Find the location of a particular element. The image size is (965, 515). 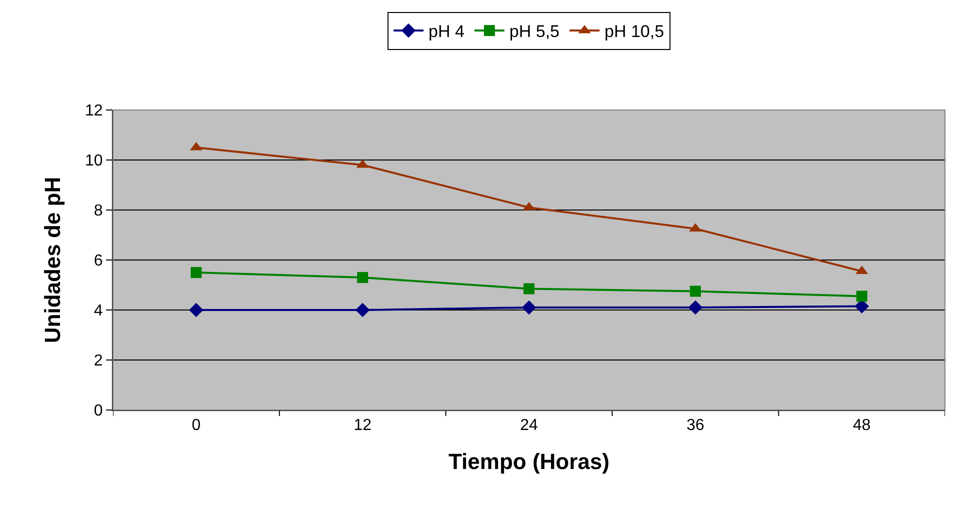

y-tick-label: 4 is located at coordinates (98, 311).